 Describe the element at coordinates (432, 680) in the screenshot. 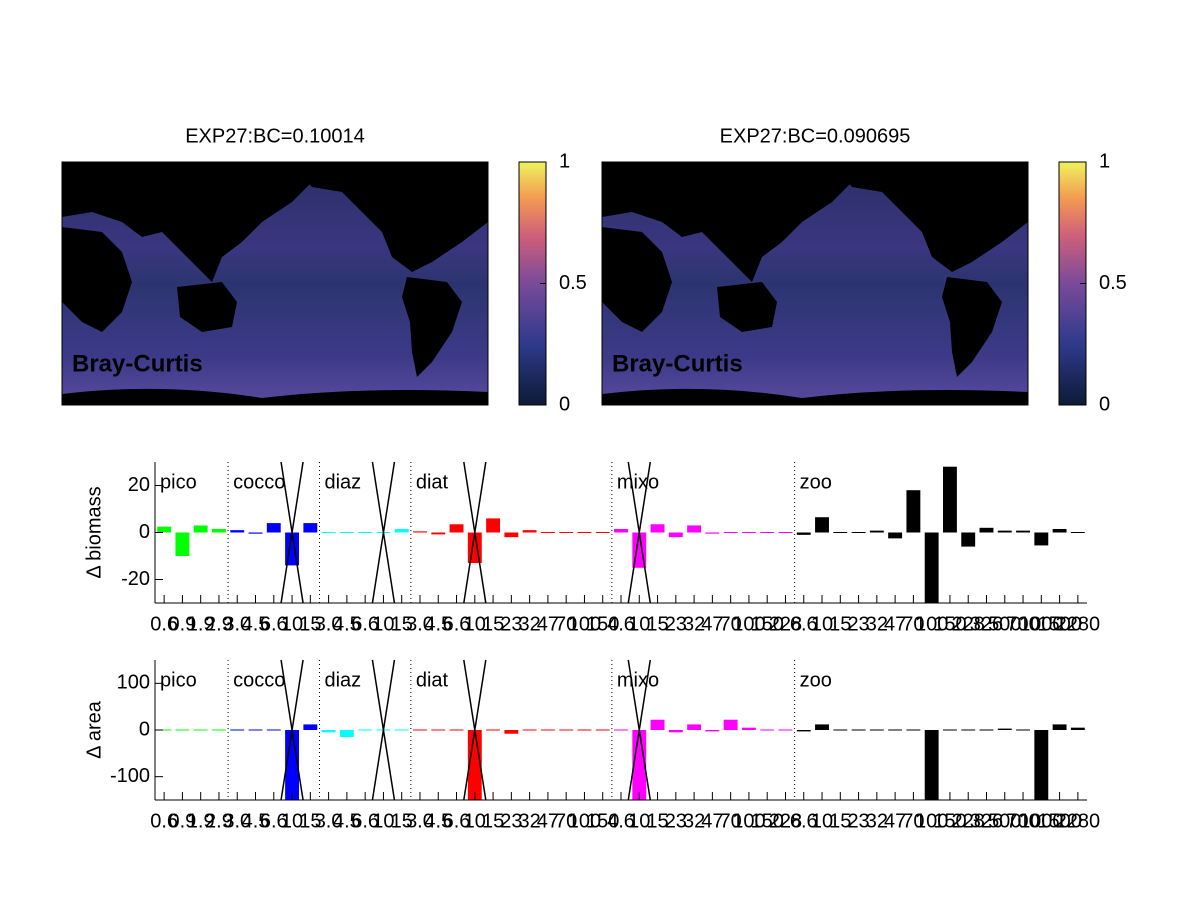

I see `group-label: diat` at that location.